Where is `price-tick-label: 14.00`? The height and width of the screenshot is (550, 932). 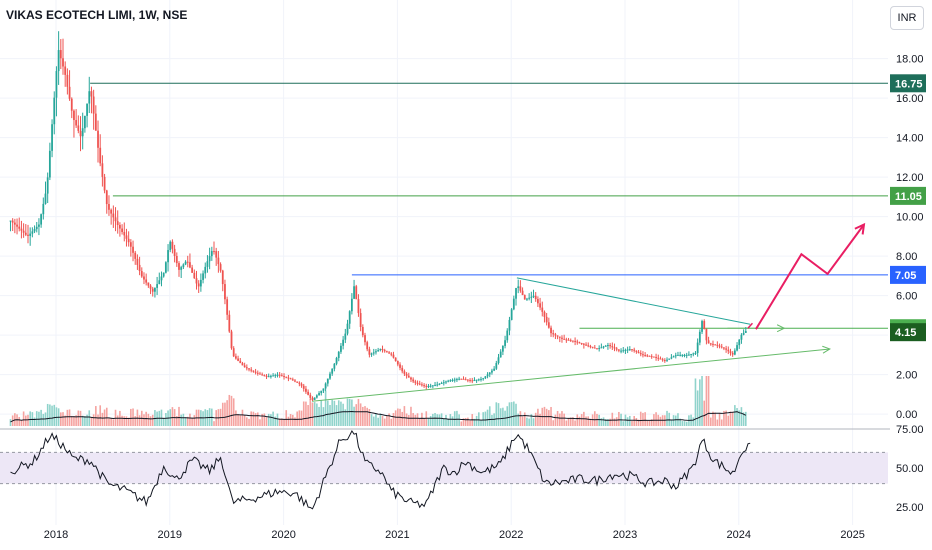 price-tick-label: 14.00 is located at coordinates (910, 139).